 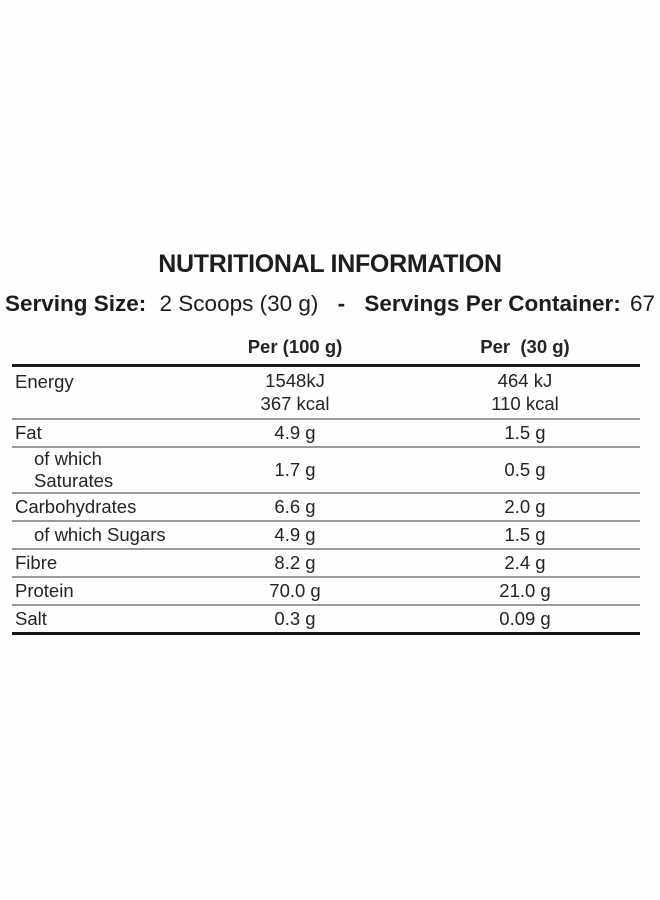 What do you see at coordinates (525, 563) in the screenshot?
I see `row-value-per30: 2.4 g` at bounding box center [525, 563].